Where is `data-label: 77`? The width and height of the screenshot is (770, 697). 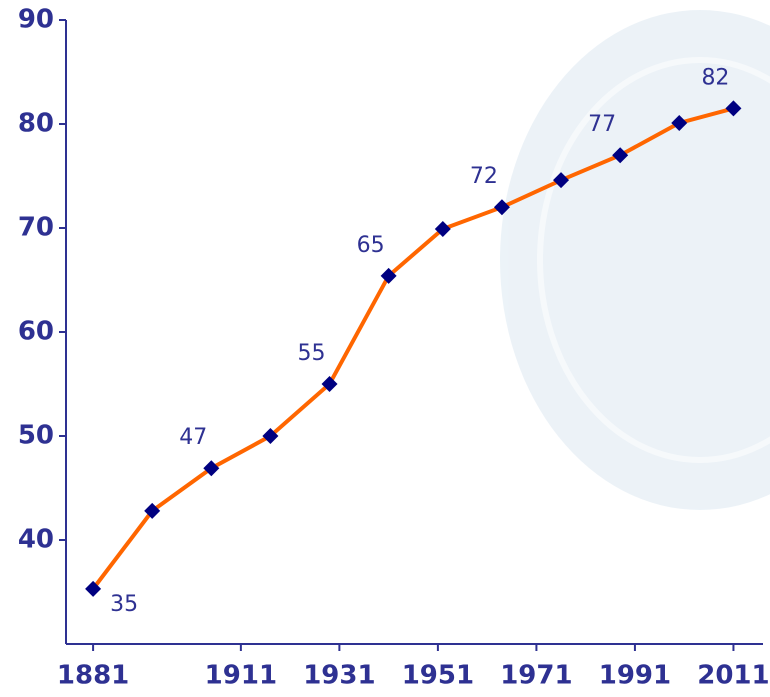 data-label: 77 is located at coordinates (602, 124).